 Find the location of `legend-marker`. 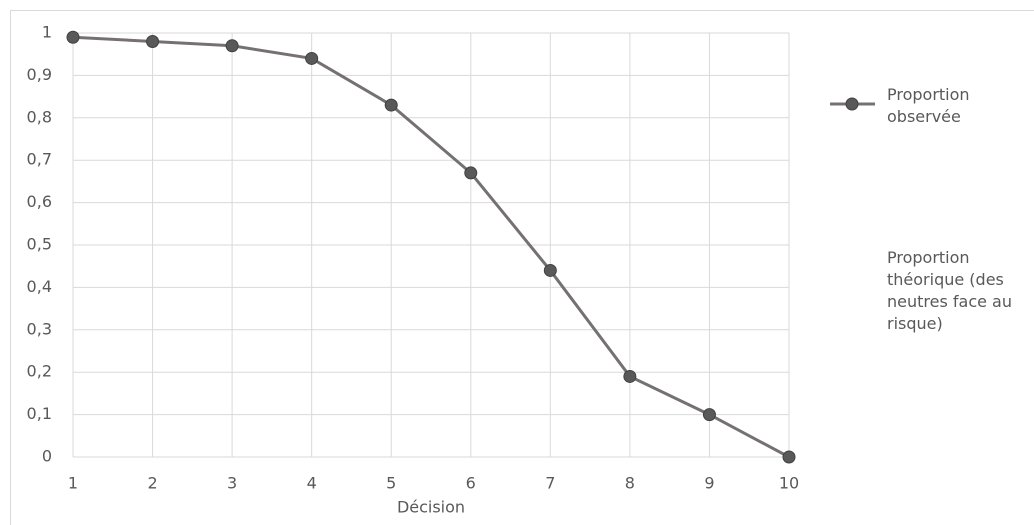

legend-marker is located at coordinates (852, 104).